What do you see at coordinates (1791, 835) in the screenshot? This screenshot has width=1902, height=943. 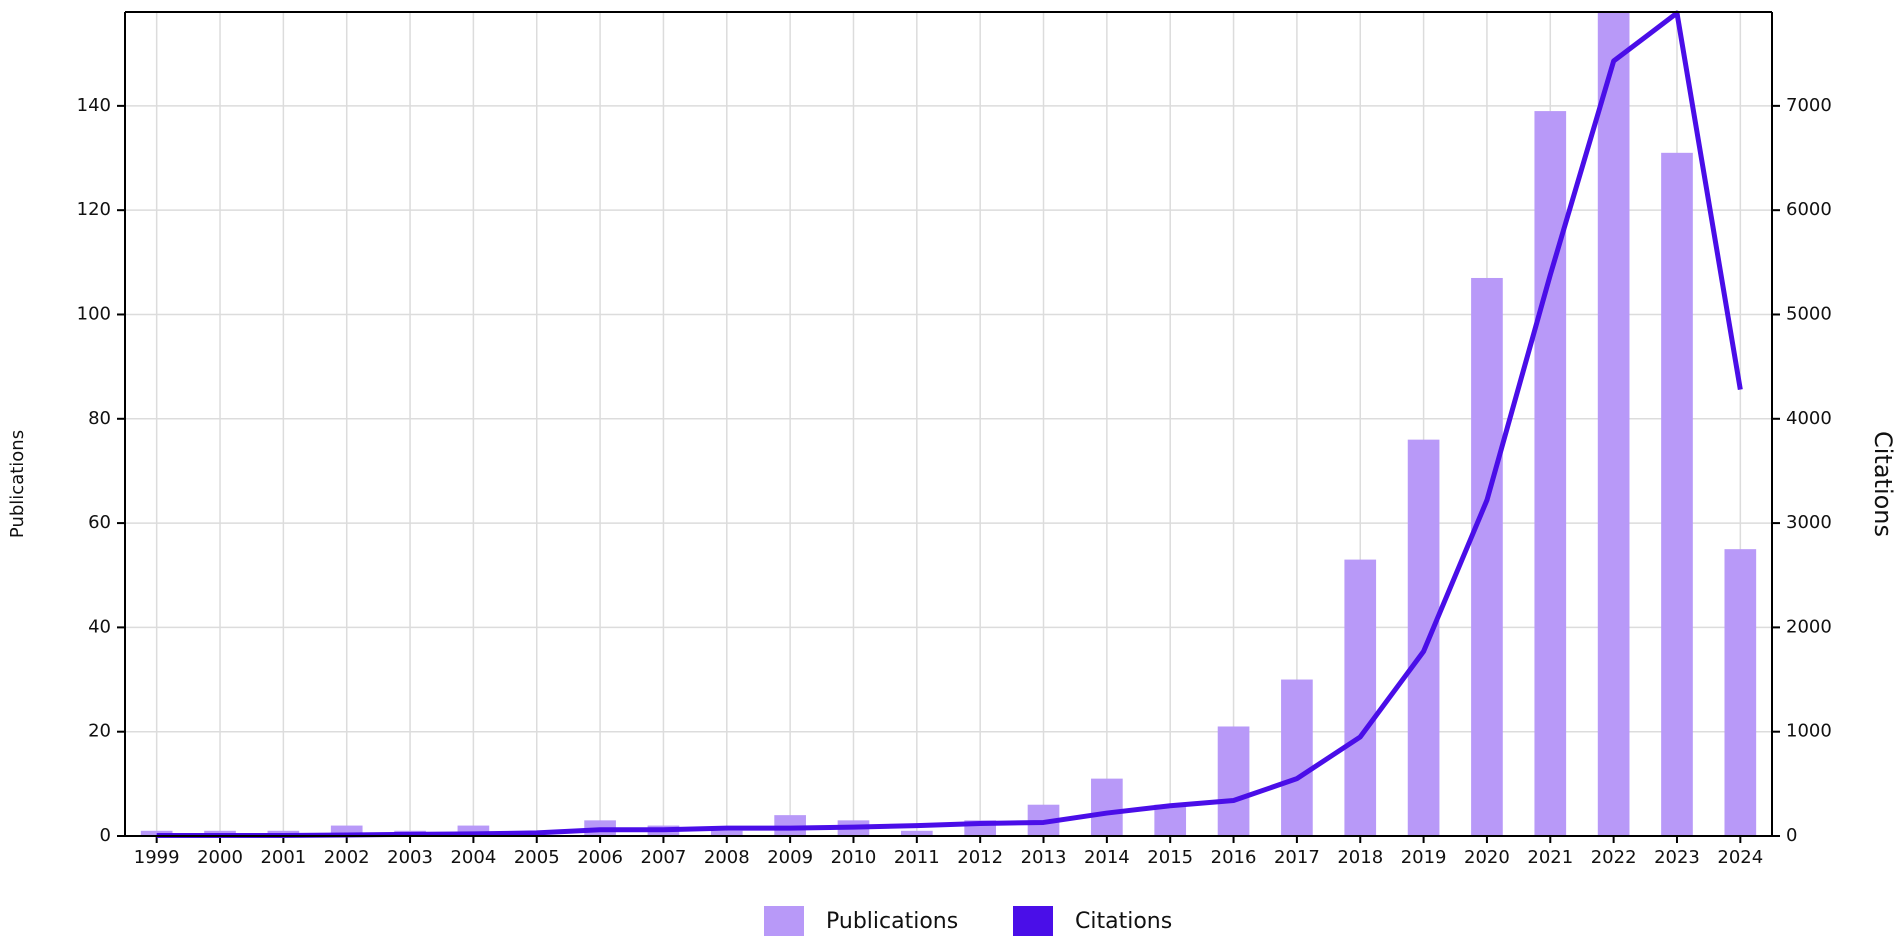 I see `y2-tick-label: 0` at bounding box center [1791, 835].